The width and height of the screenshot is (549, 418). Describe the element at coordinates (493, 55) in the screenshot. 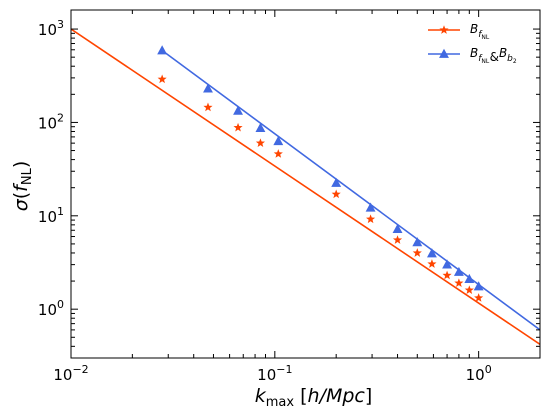

I see `legend-label: BfNL &Bb2` at that location.